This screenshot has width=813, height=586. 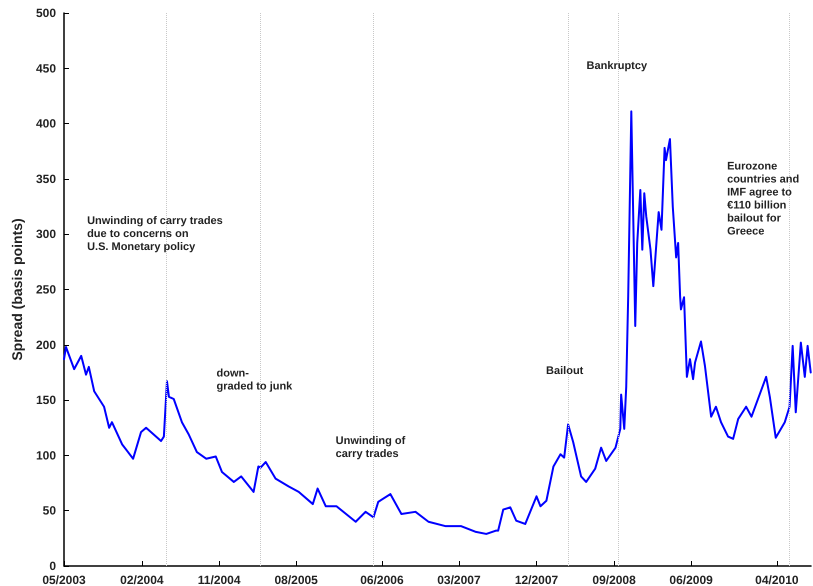 I want to click on annotation: Eurozone countries and IMF agree to €110 billion bailout for Greece, so click(x=763, y=199).